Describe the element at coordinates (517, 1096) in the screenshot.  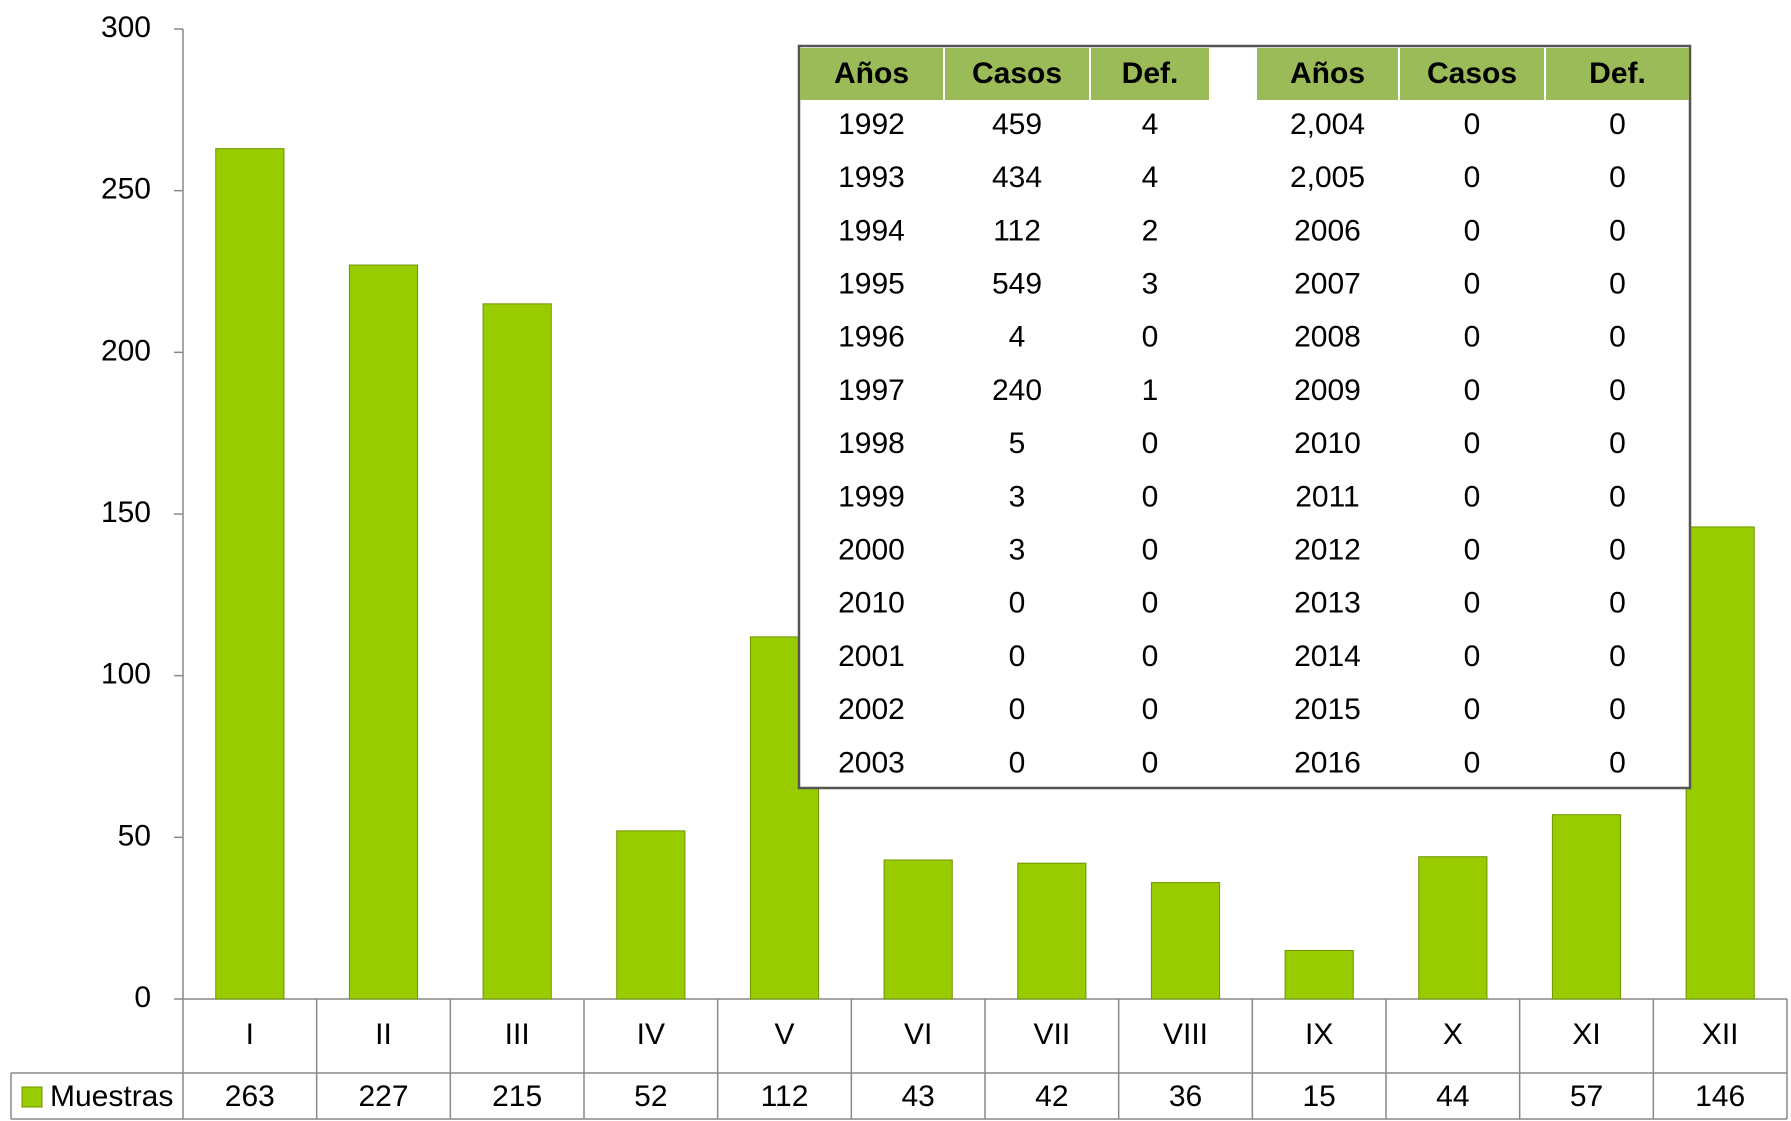
I see `table-value: 215` at that location.